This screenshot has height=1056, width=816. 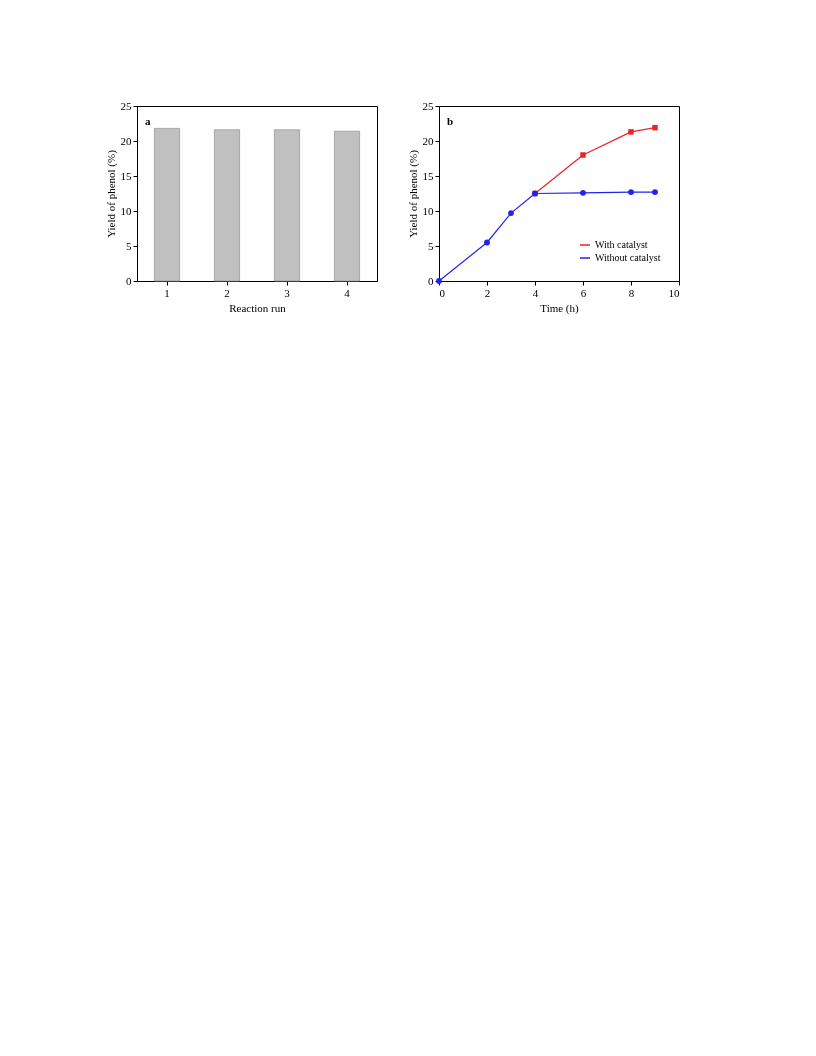 I want to click on x-axis-title: Time (h), so click(x=560, y=308).